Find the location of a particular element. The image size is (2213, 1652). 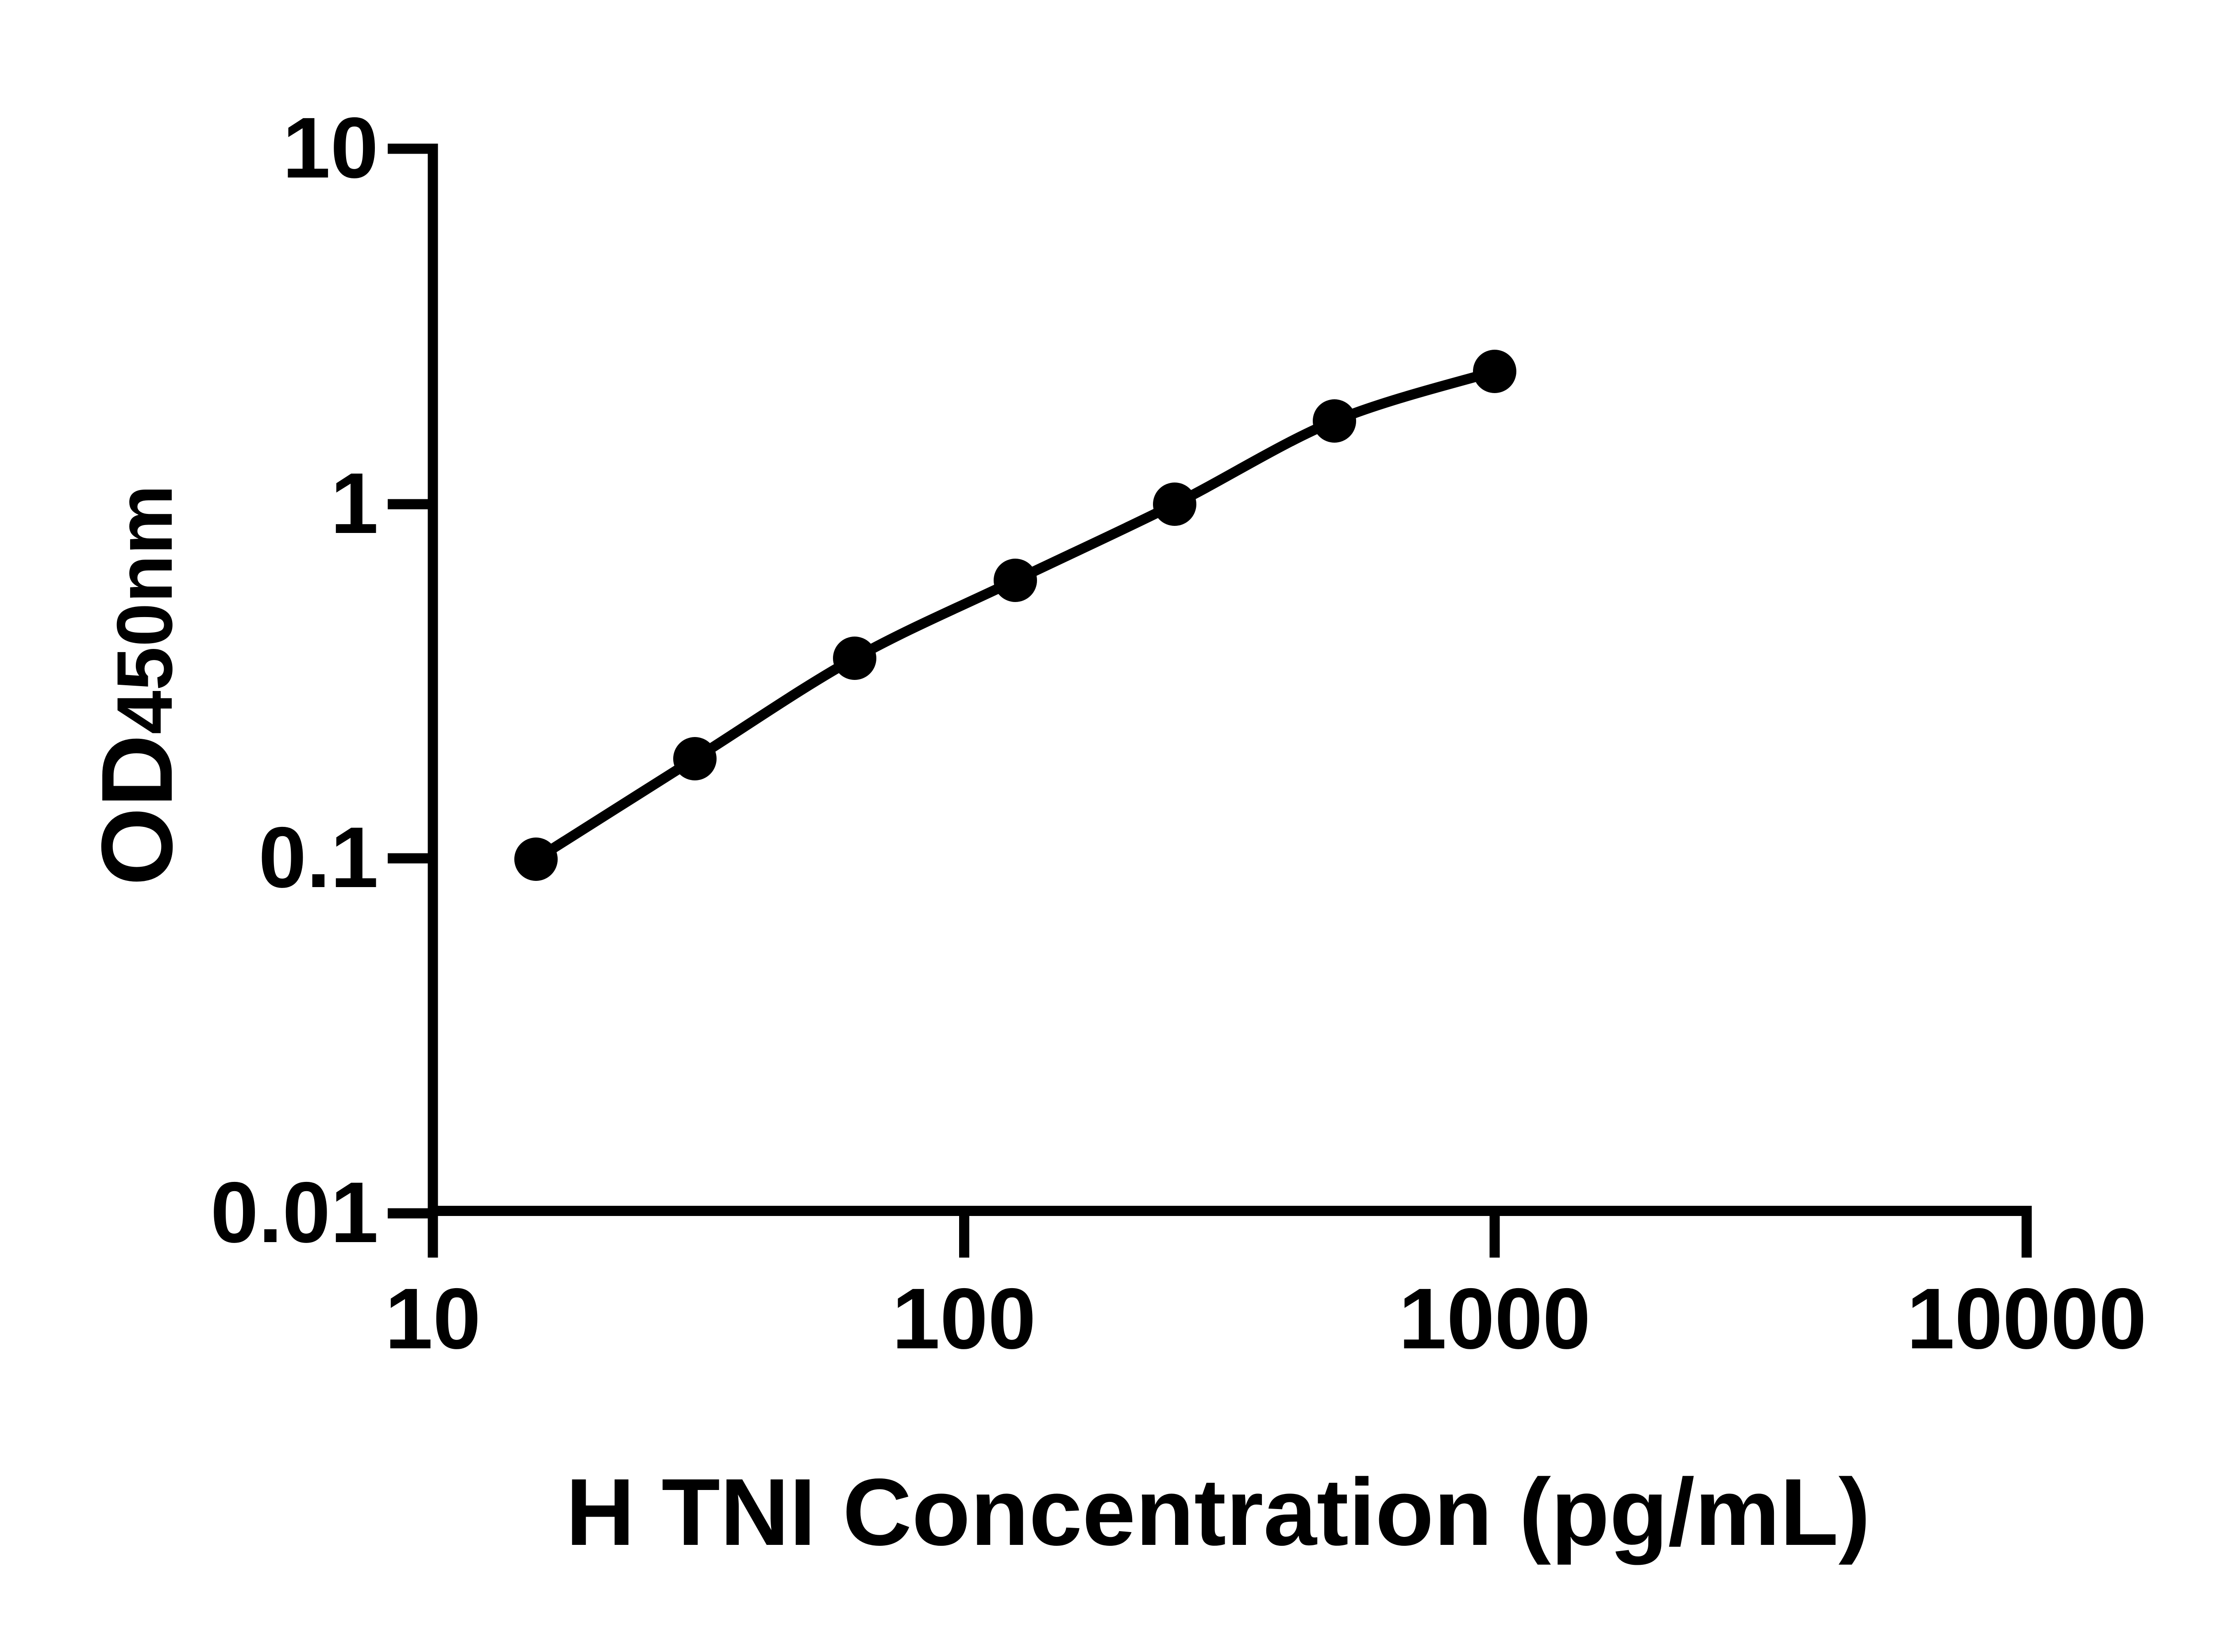

svg-text: 1000 is located at coordinates (1495, 1318).